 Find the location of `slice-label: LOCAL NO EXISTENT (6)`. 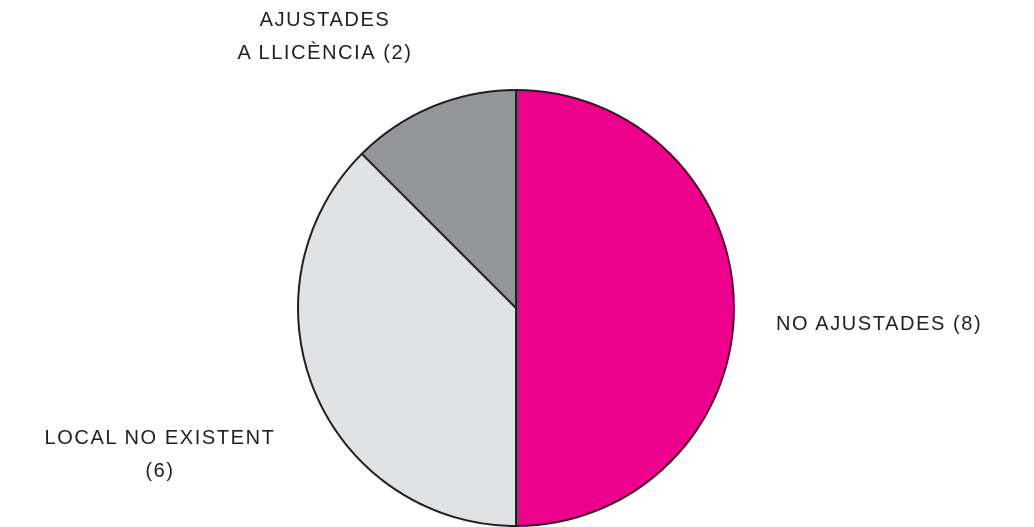

slice-label: LOCAL NO EXISTENT (6) is located at coordinates (160, 455).